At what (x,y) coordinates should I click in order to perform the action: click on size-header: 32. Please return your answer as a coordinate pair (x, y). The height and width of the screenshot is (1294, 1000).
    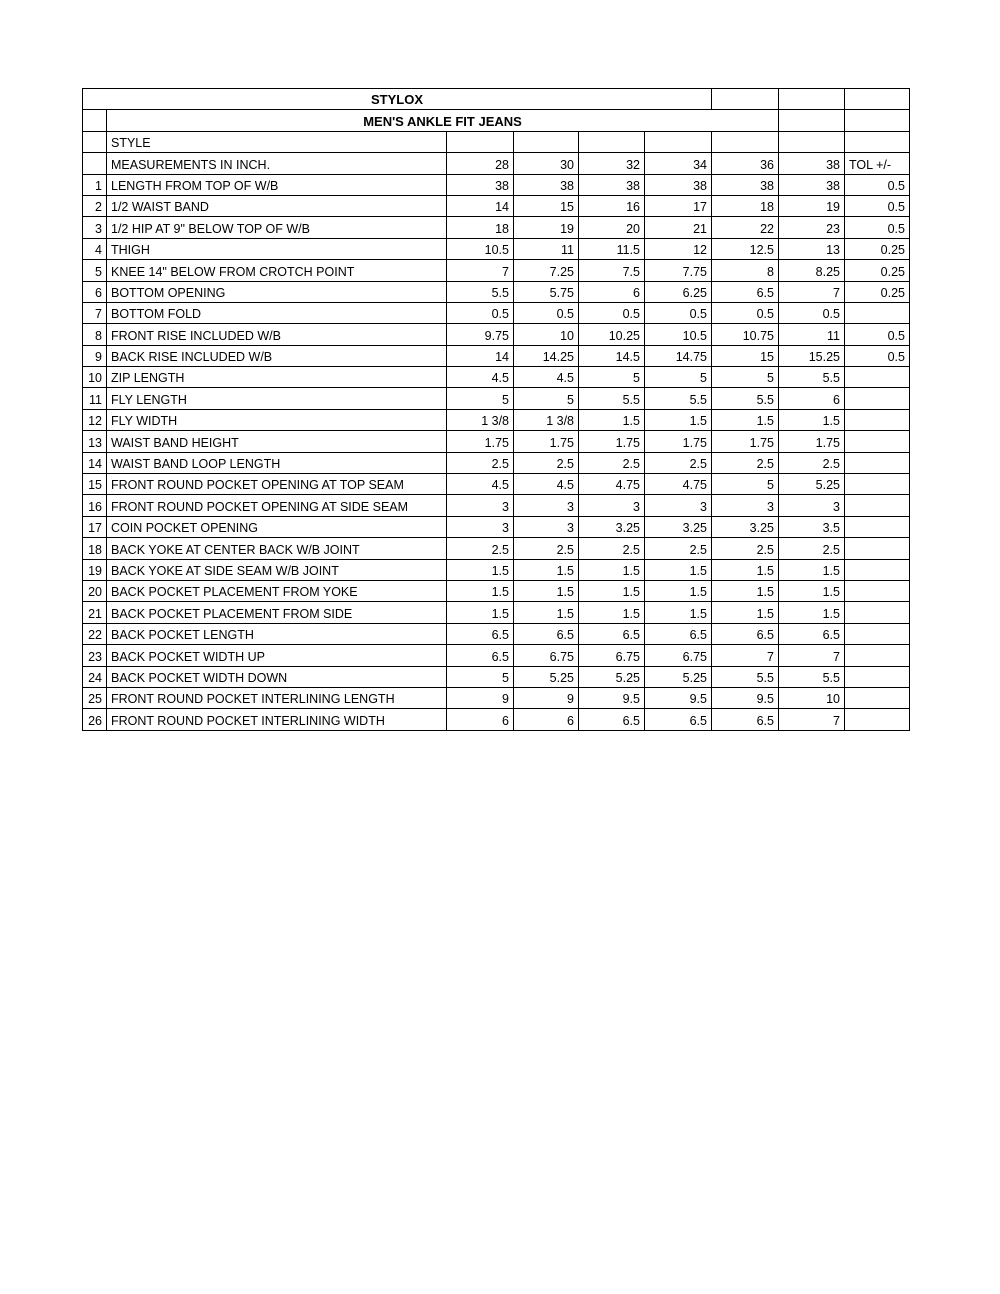
    Looking at the image, I should click on (611, 163).